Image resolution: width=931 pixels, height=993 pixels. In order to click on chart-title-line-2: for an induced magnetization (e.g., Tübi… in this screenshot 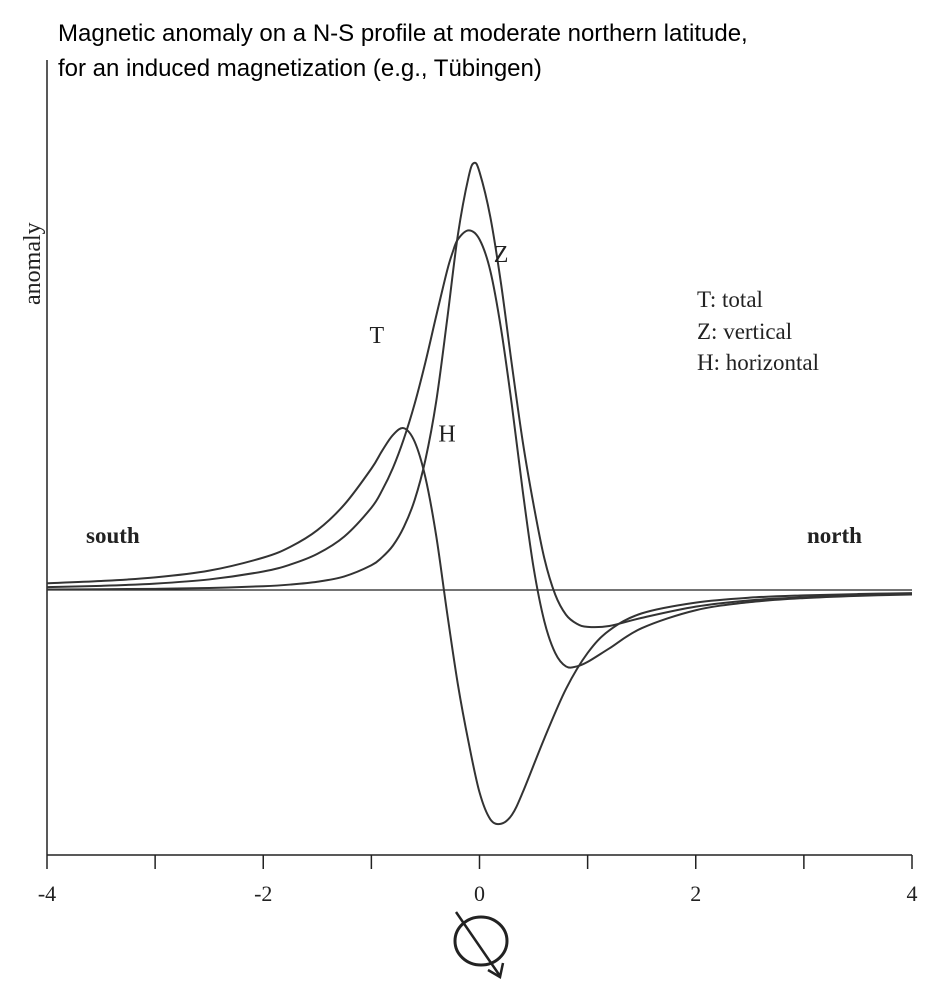, I will do `click(300, 68)`.